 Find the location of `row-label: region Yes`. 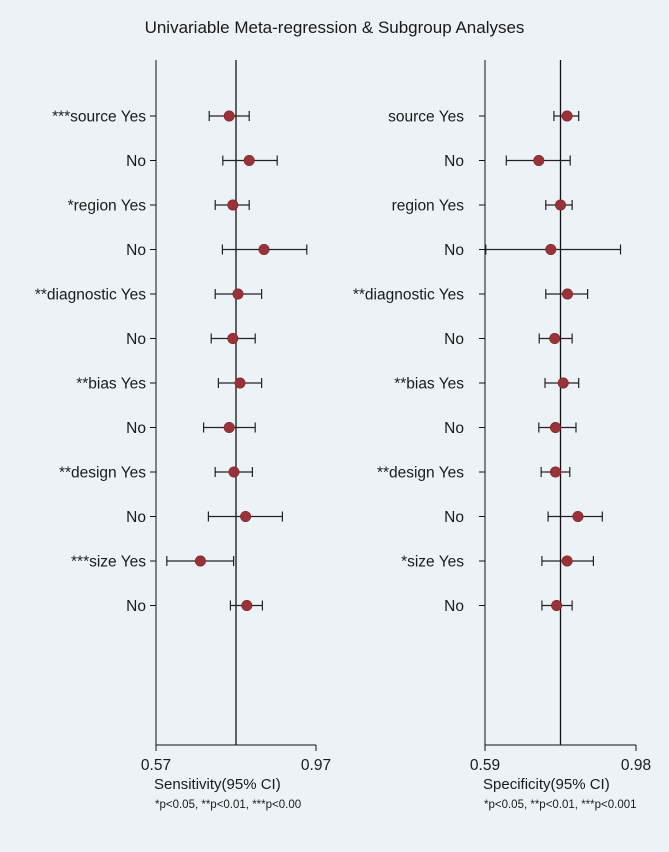

row-label: region Yes is located at coordinates (428, 206).